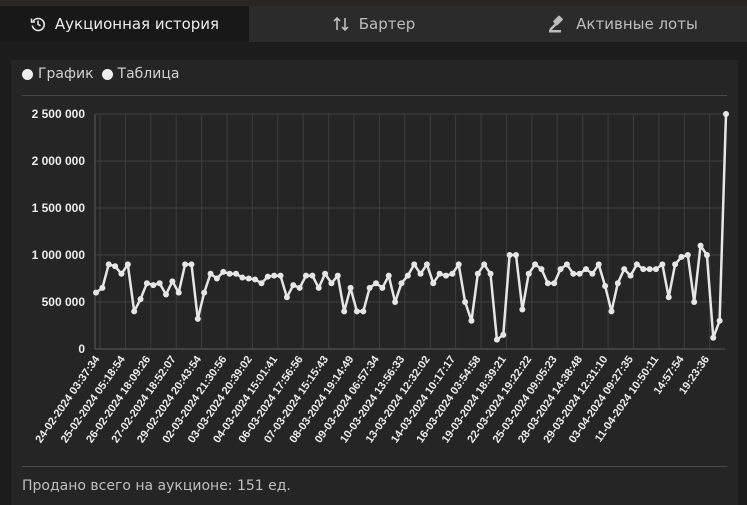 Image resolution: width=747 pixels, height=505 pixels. What do you see at coordinates (637, 24) in the screenshot?
I see `tab-label: Активные лоты` at bounding box center [637, 24].